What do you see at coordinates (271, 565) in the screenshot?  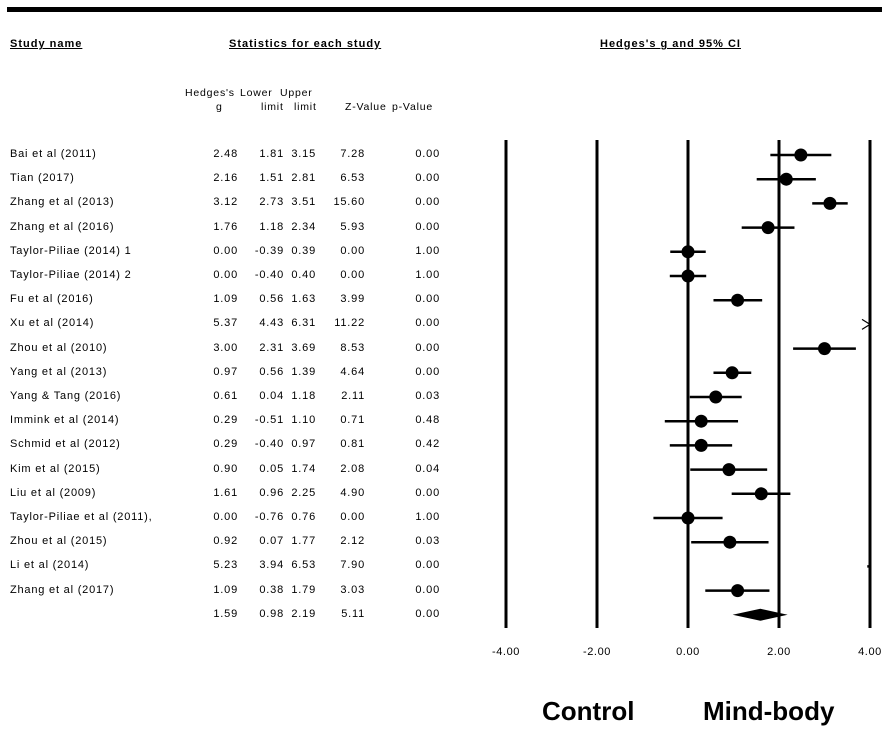 I see `lower-value: 3.94` at bounding box center [271, 565].